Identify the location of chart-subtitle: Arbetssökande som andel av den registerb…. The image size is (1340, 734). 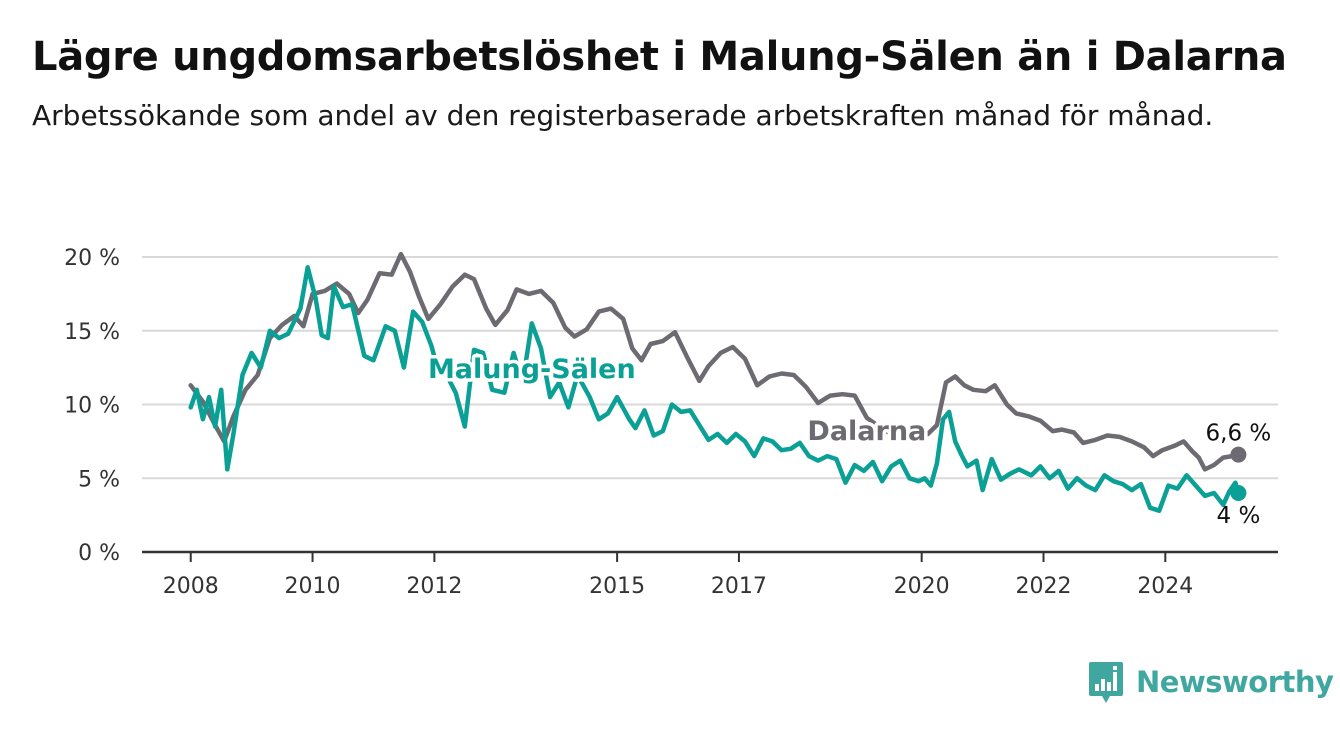
(623, 115).